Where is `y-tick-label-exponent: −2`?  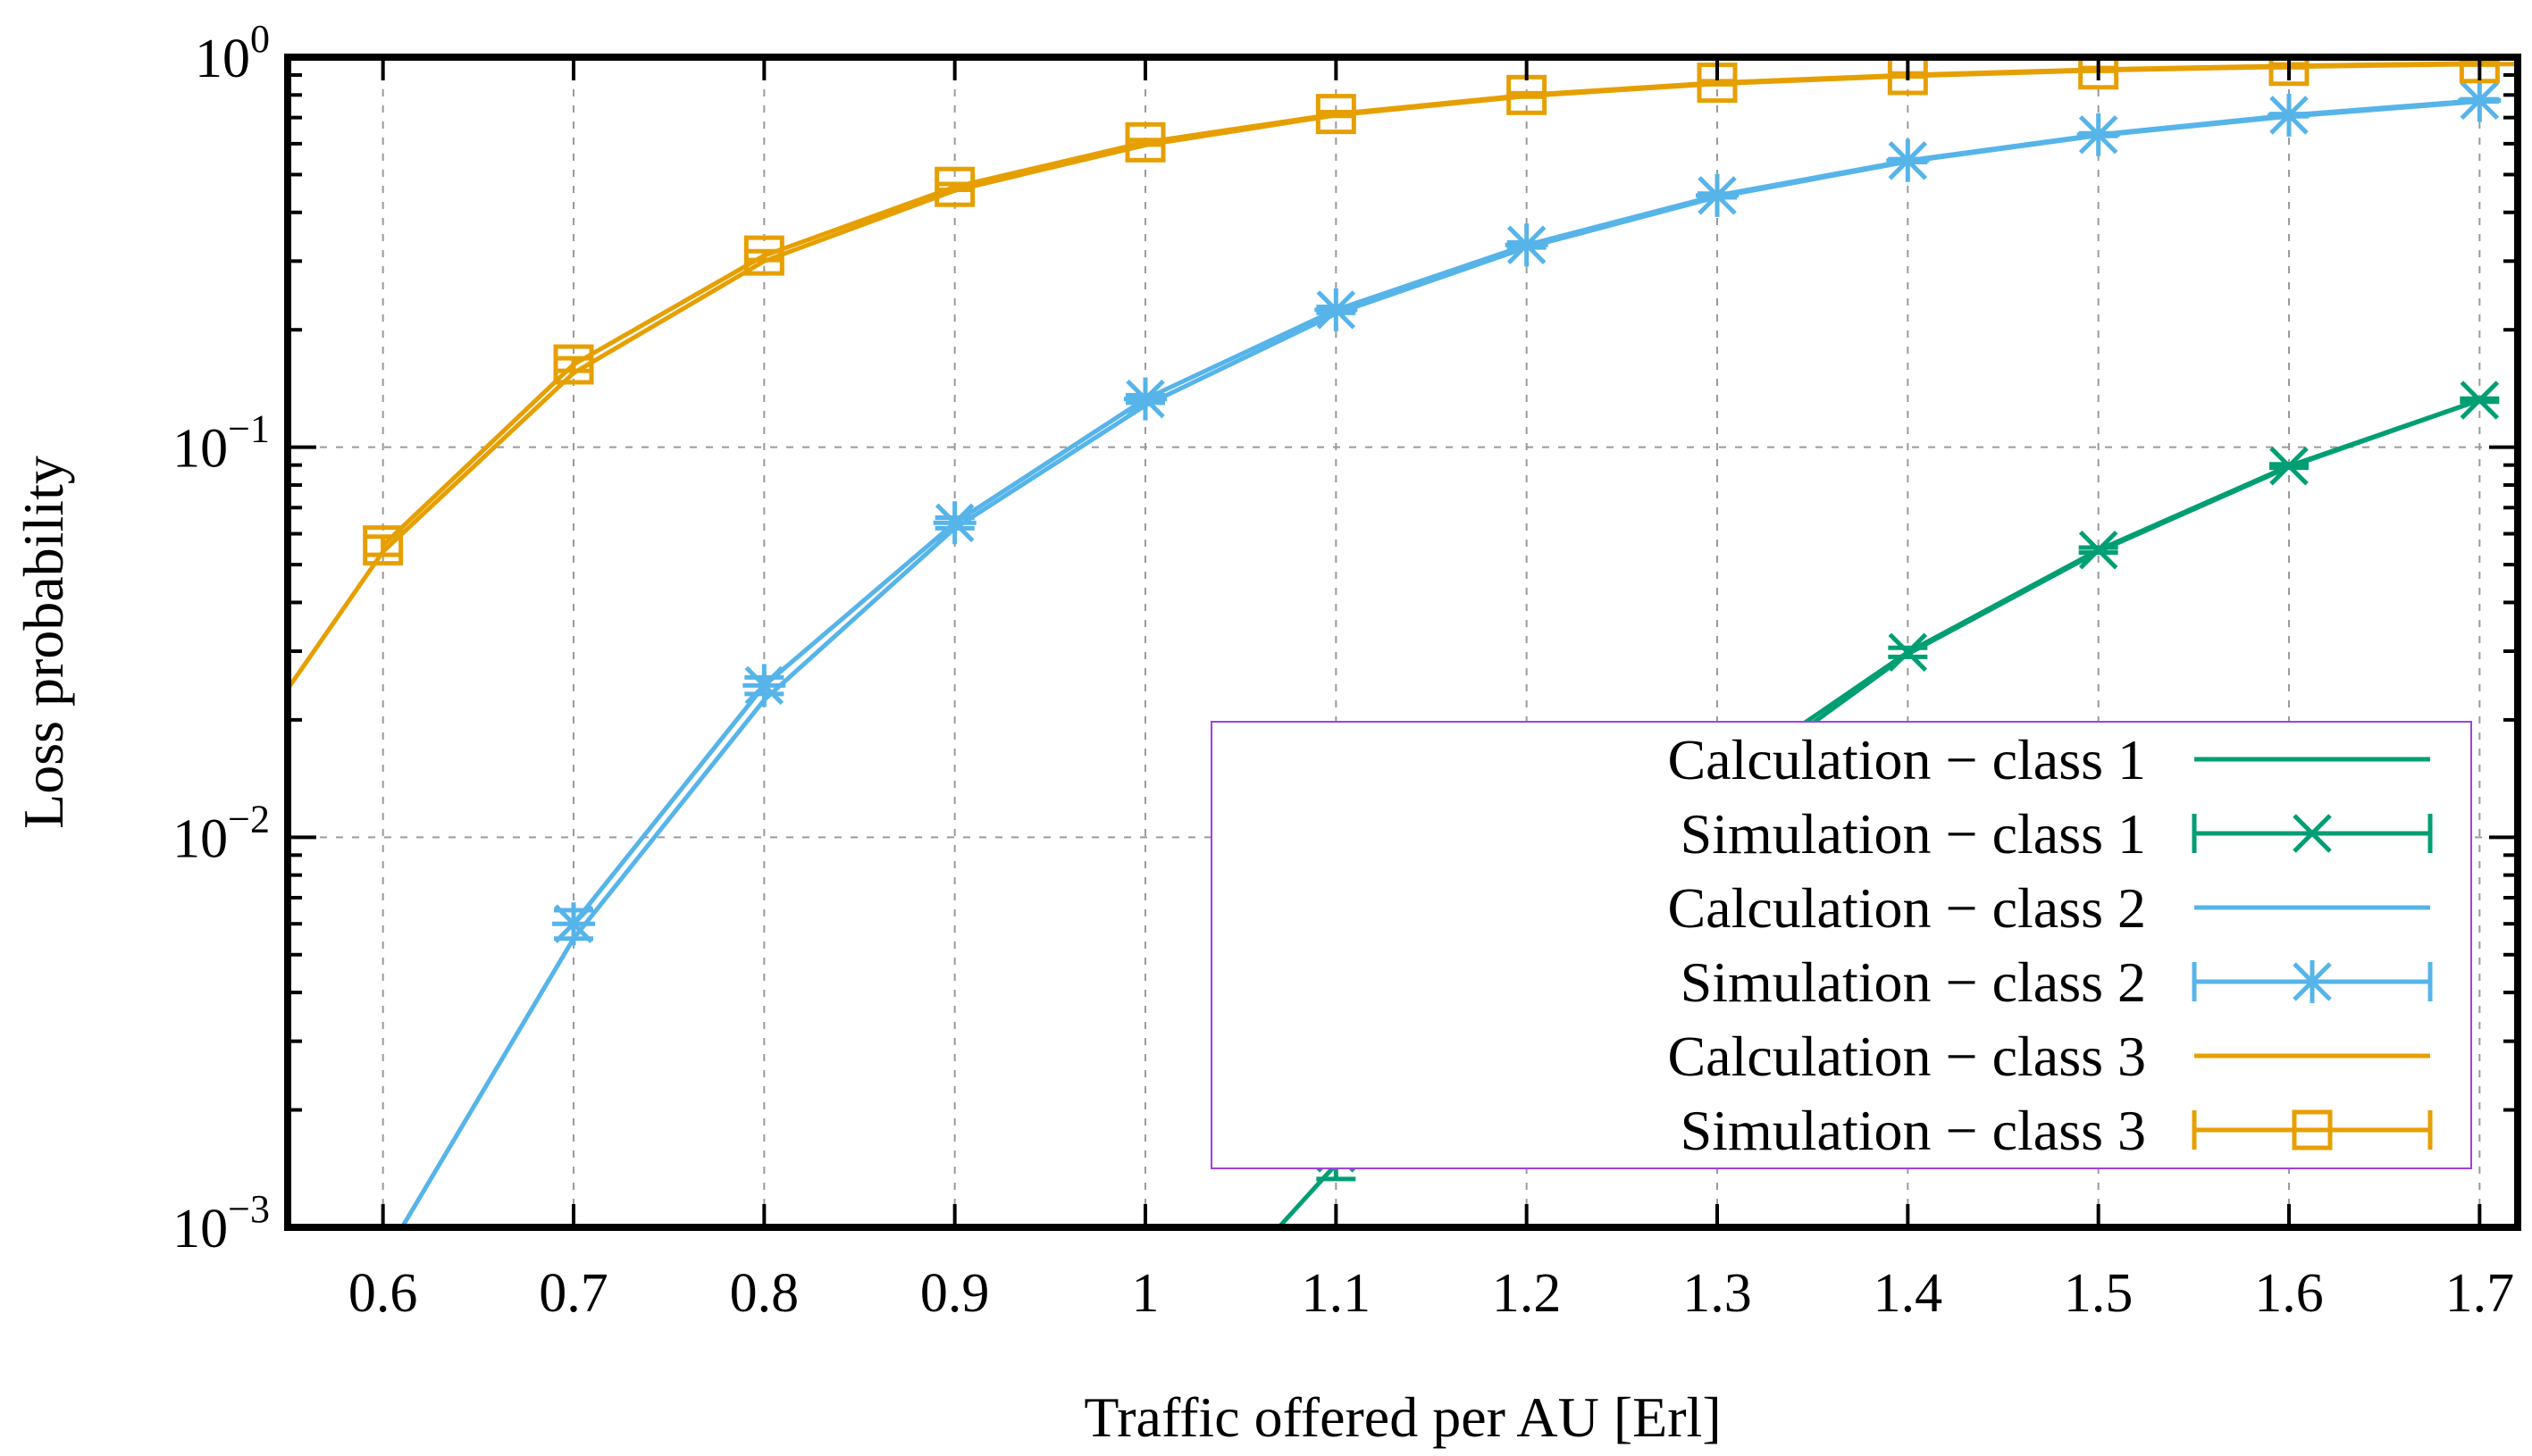
y-tick-label-exponent: −2 is located at coordinates (249, 819).